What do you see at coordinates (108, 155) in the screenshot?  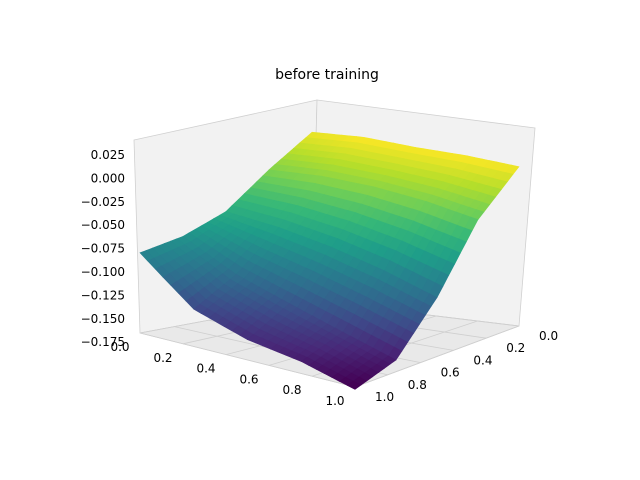 I see `z-tick-label: 0.025` at bounding box center [108, 155].